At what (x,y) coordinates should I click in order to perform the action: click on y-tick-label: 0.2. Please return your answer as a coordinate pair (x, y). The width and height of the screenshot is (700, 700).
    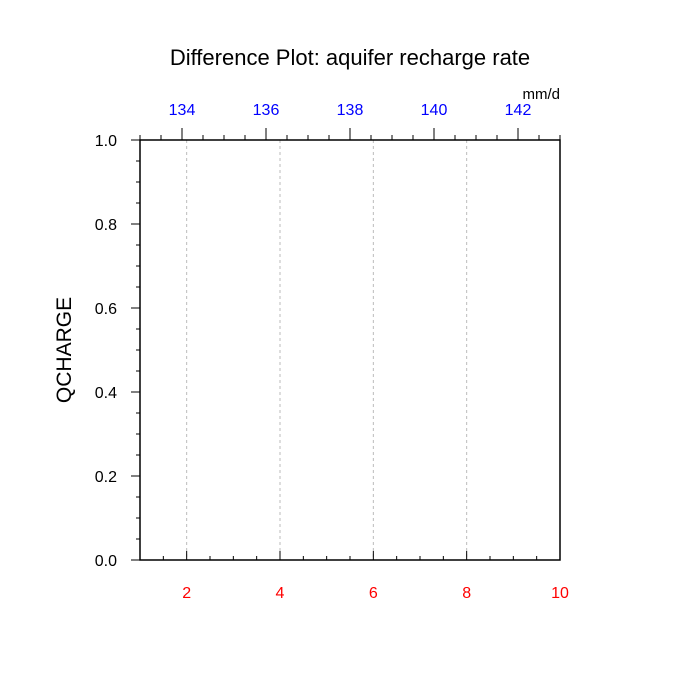
    Looking at the image, I should click on (106, 477).